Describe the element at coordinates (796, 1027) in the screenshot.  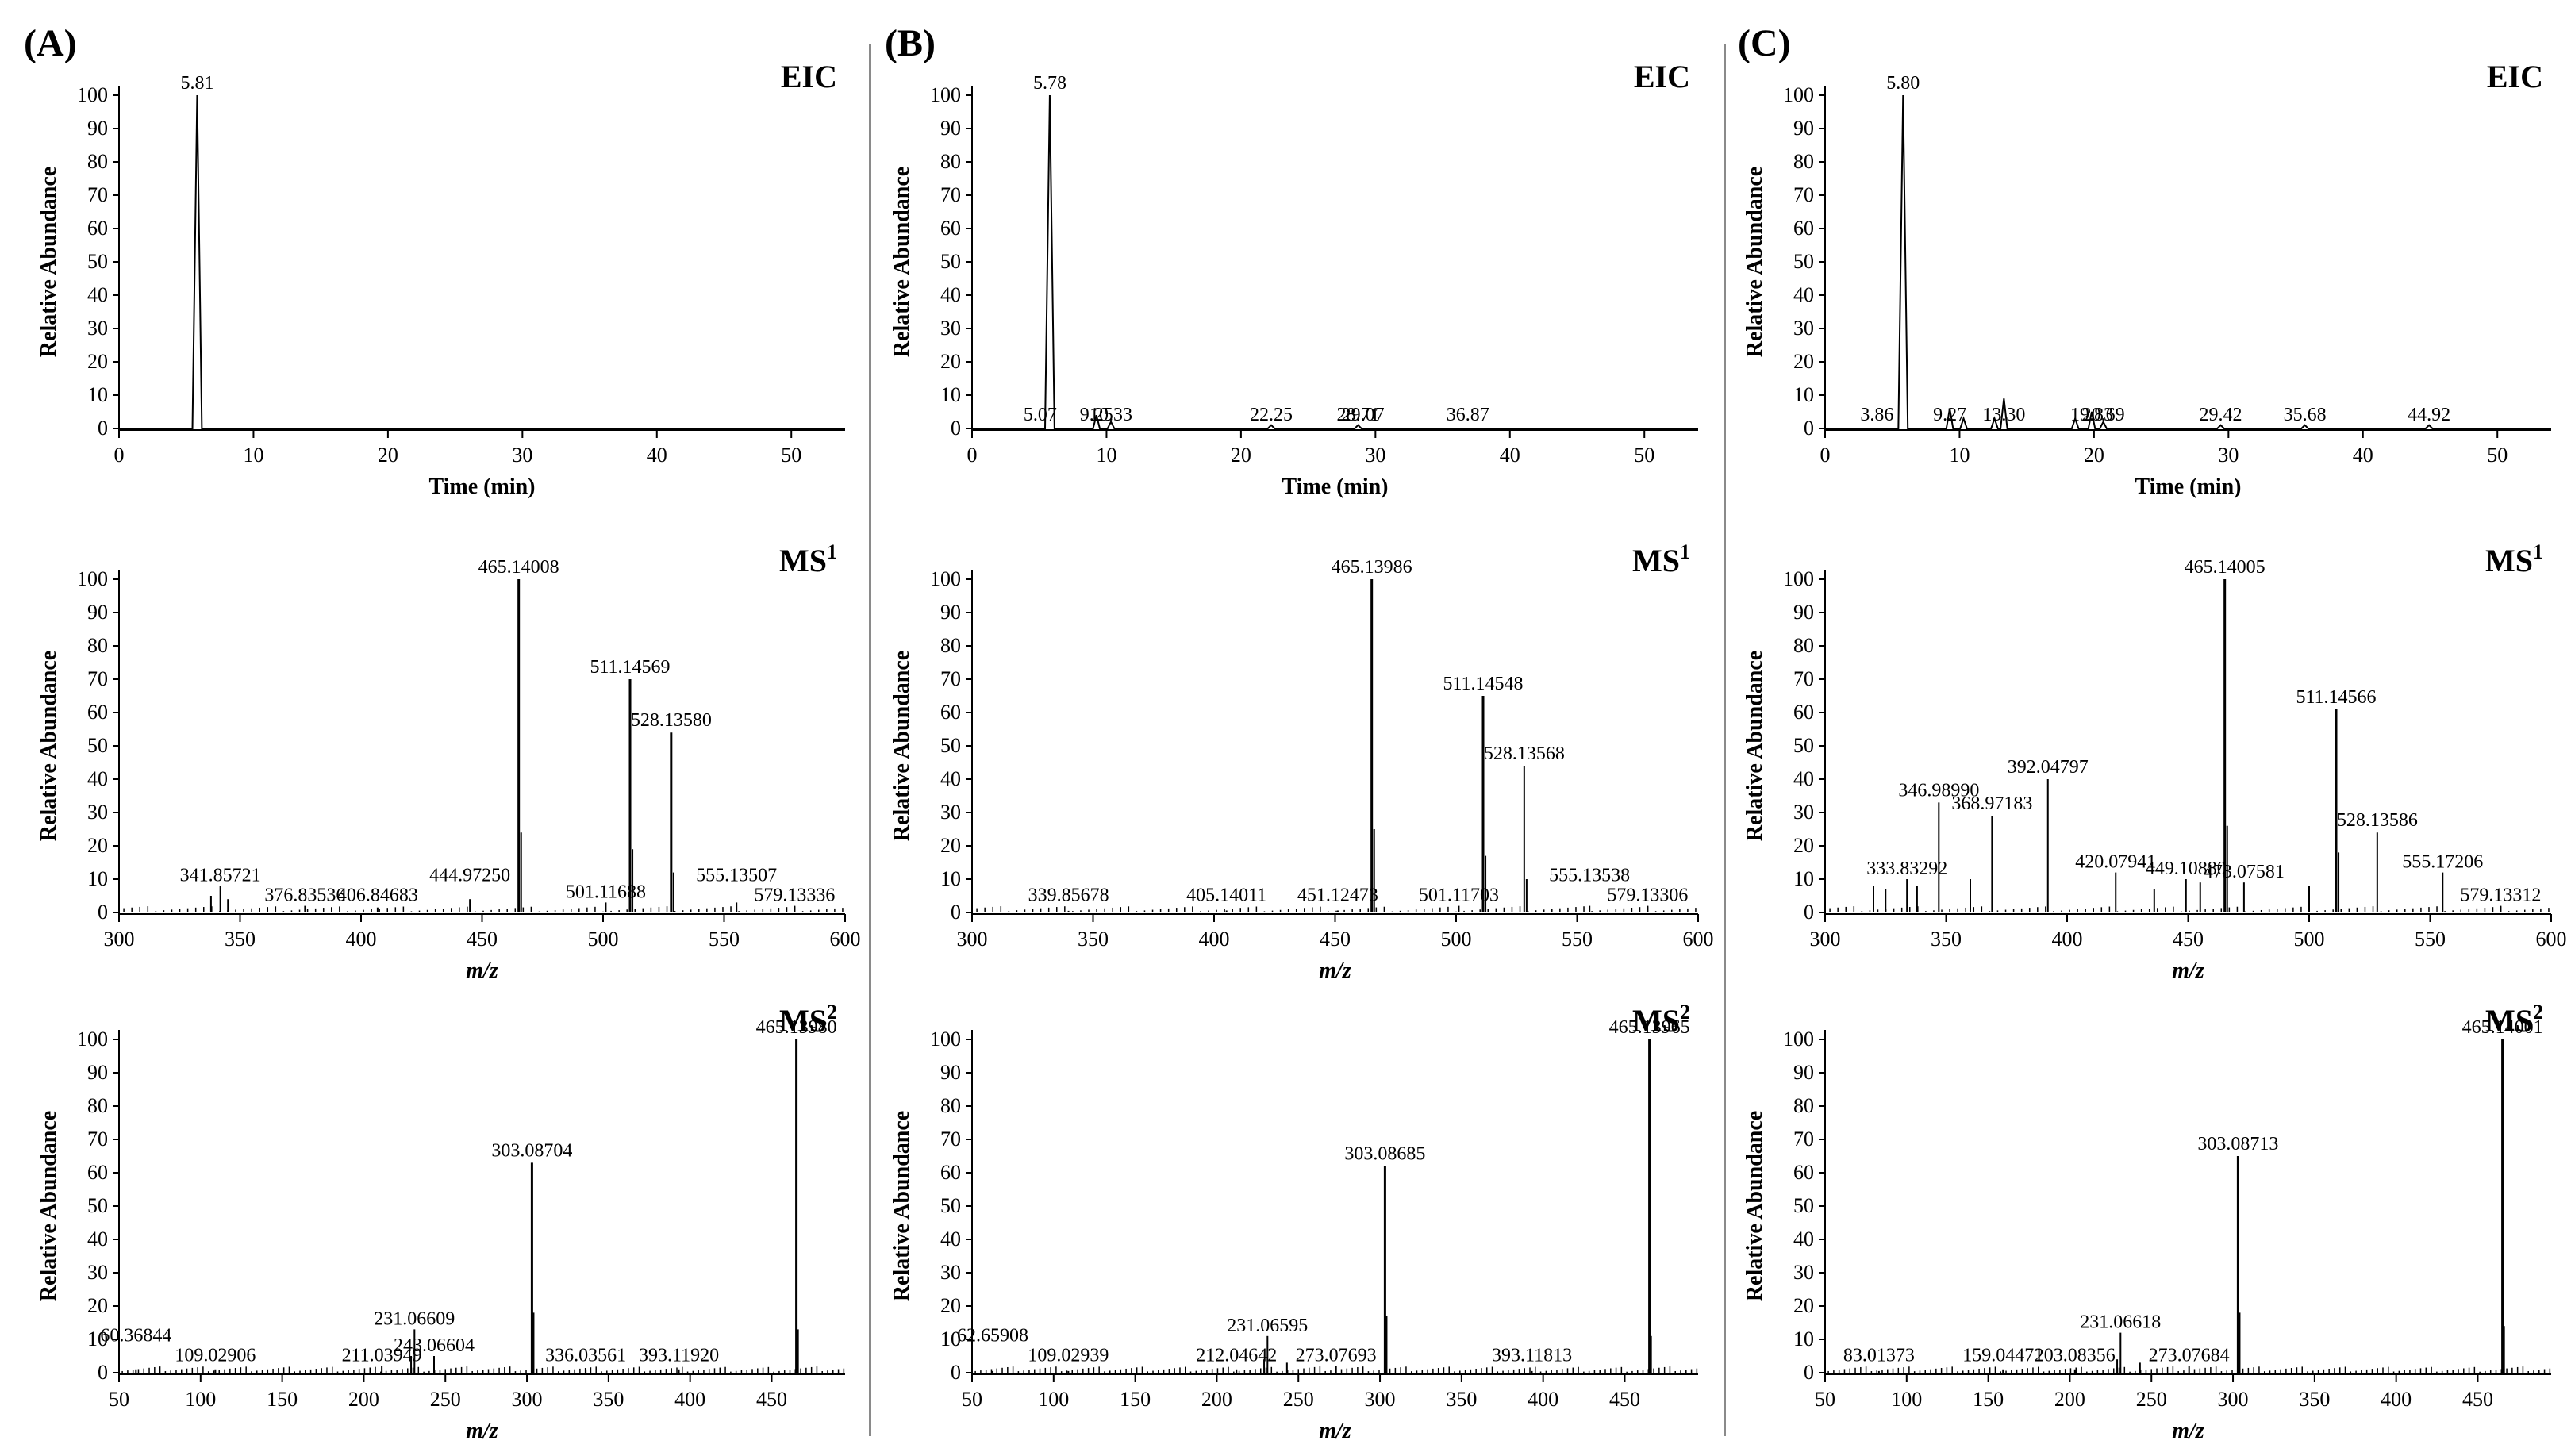
I see `peak-label: 465.13980` at that location.